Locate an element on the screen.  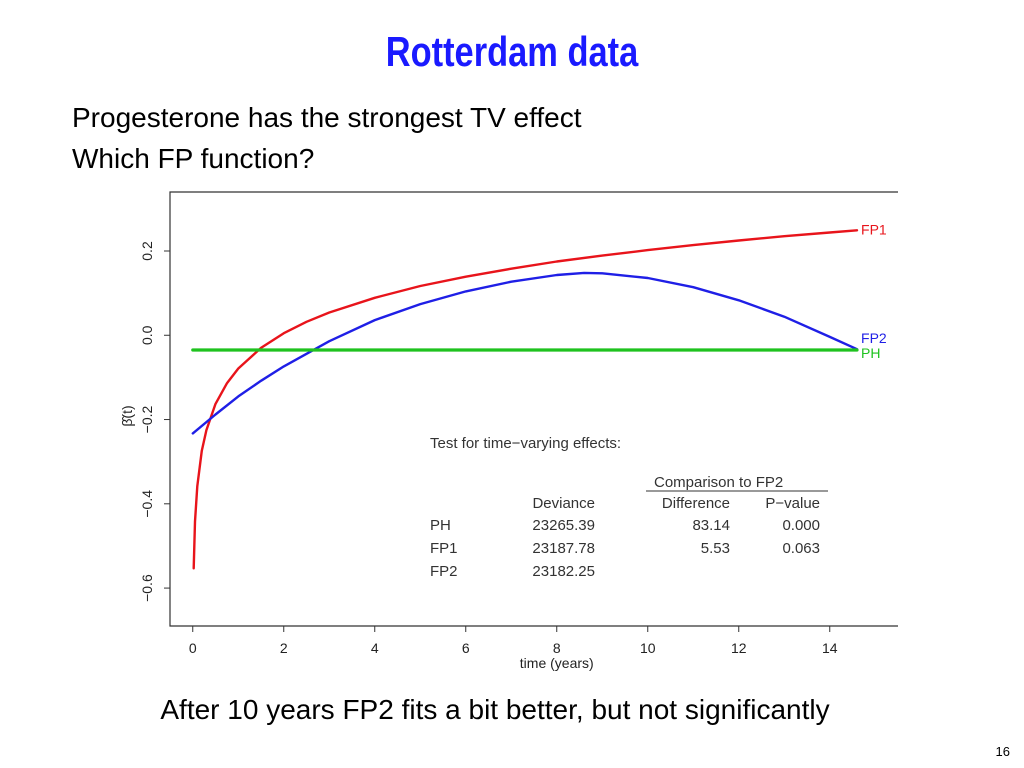
bullet-text: Progesterone has the strongest TV effect is located at coordinates (327, 117).